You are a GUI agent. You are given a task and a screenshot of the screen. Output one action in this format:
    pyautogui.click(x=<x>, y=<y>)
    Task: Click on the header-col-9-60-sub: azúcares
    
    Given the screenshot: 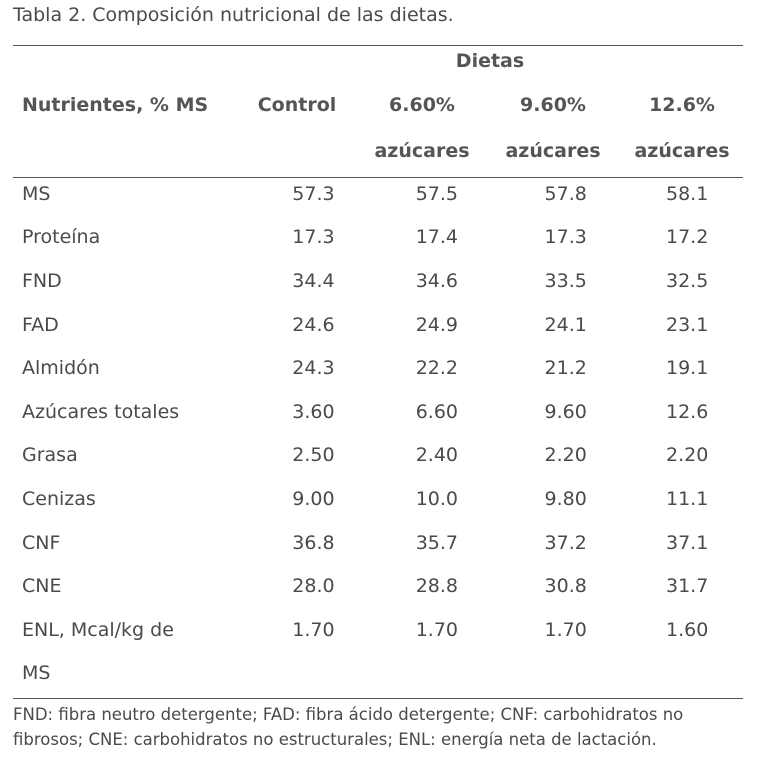 What is the action you would take?
    pyautogui.click(x=553, y=151)
    